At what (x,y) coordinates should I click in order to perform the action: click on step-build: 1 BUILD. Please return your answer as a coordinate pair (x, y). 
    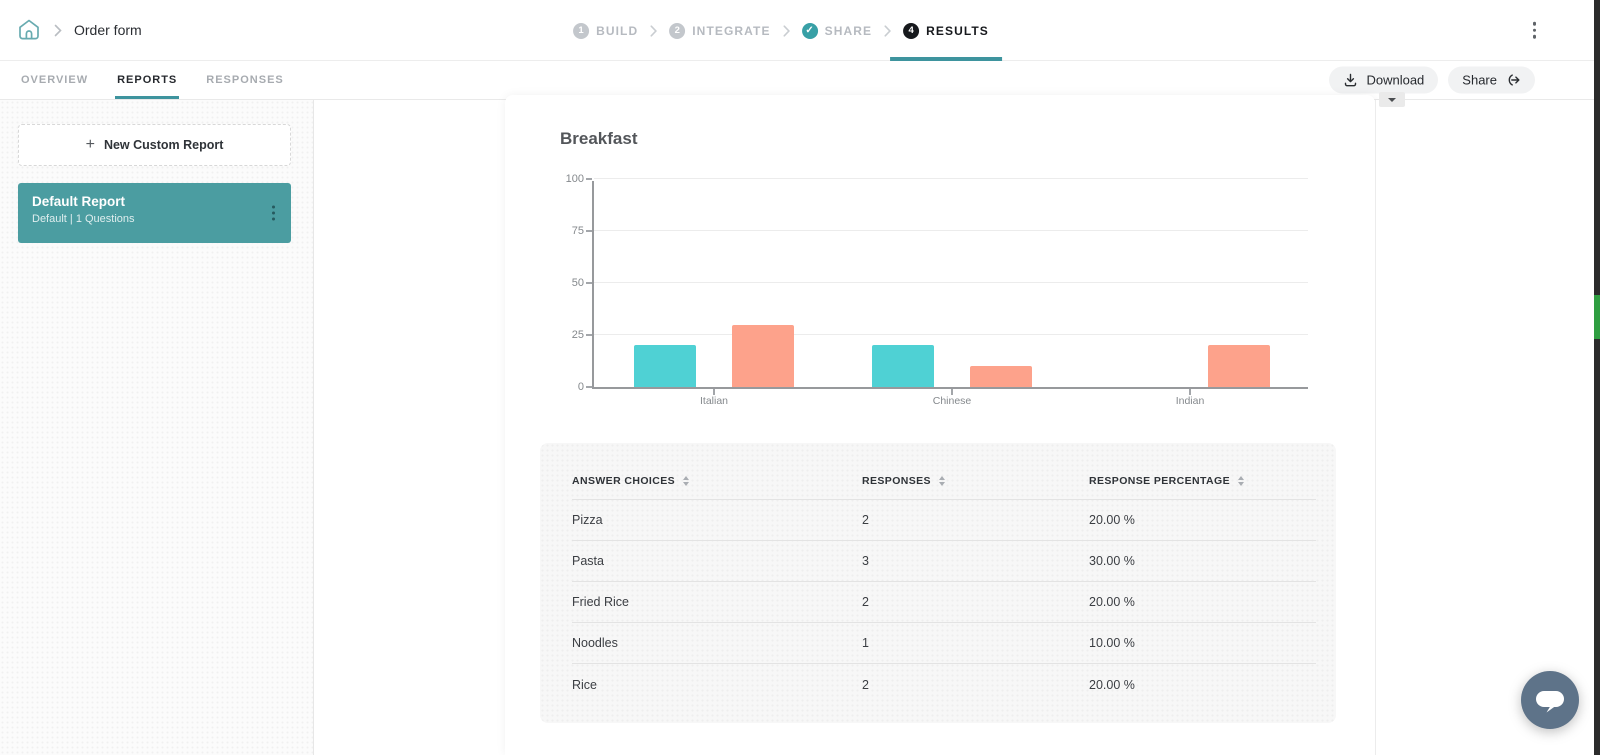
    Looking at the image, I should click on (606, 30).